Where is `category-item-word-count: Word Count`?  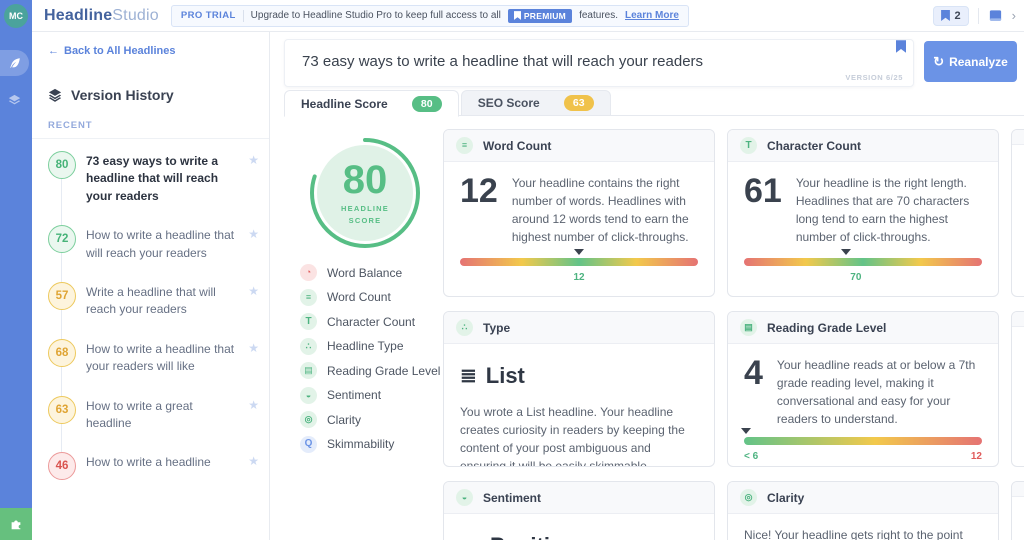 category-item-word-count: Word Count is located at coordinates (370, 297).